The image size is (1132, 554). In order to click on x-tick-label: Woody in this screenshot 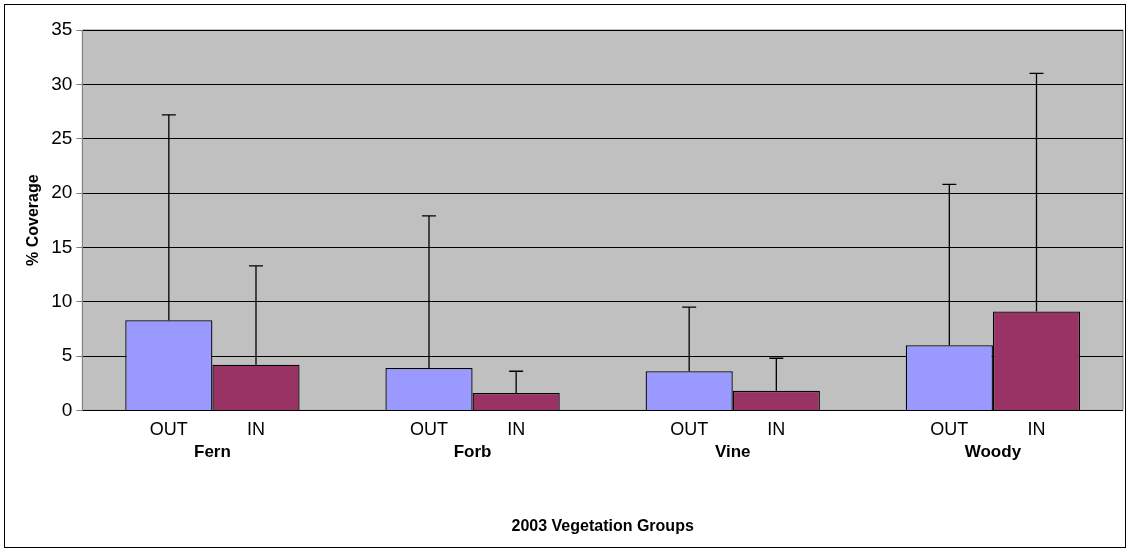, I will do `click(993, 452)`.